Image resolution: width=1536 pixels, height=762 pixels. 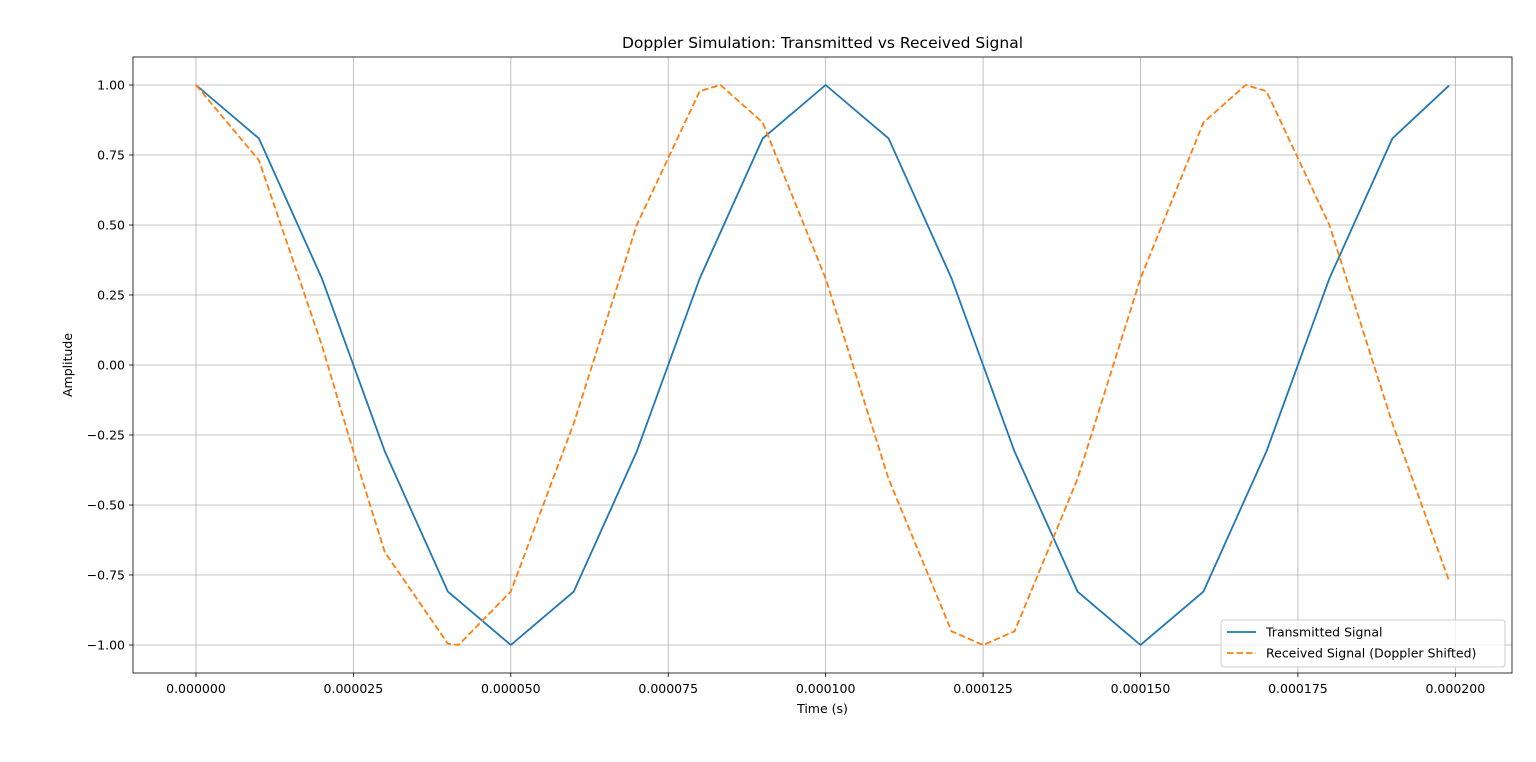 I want to click on x-axis-label: Time (s), so click(x=822, y=708).